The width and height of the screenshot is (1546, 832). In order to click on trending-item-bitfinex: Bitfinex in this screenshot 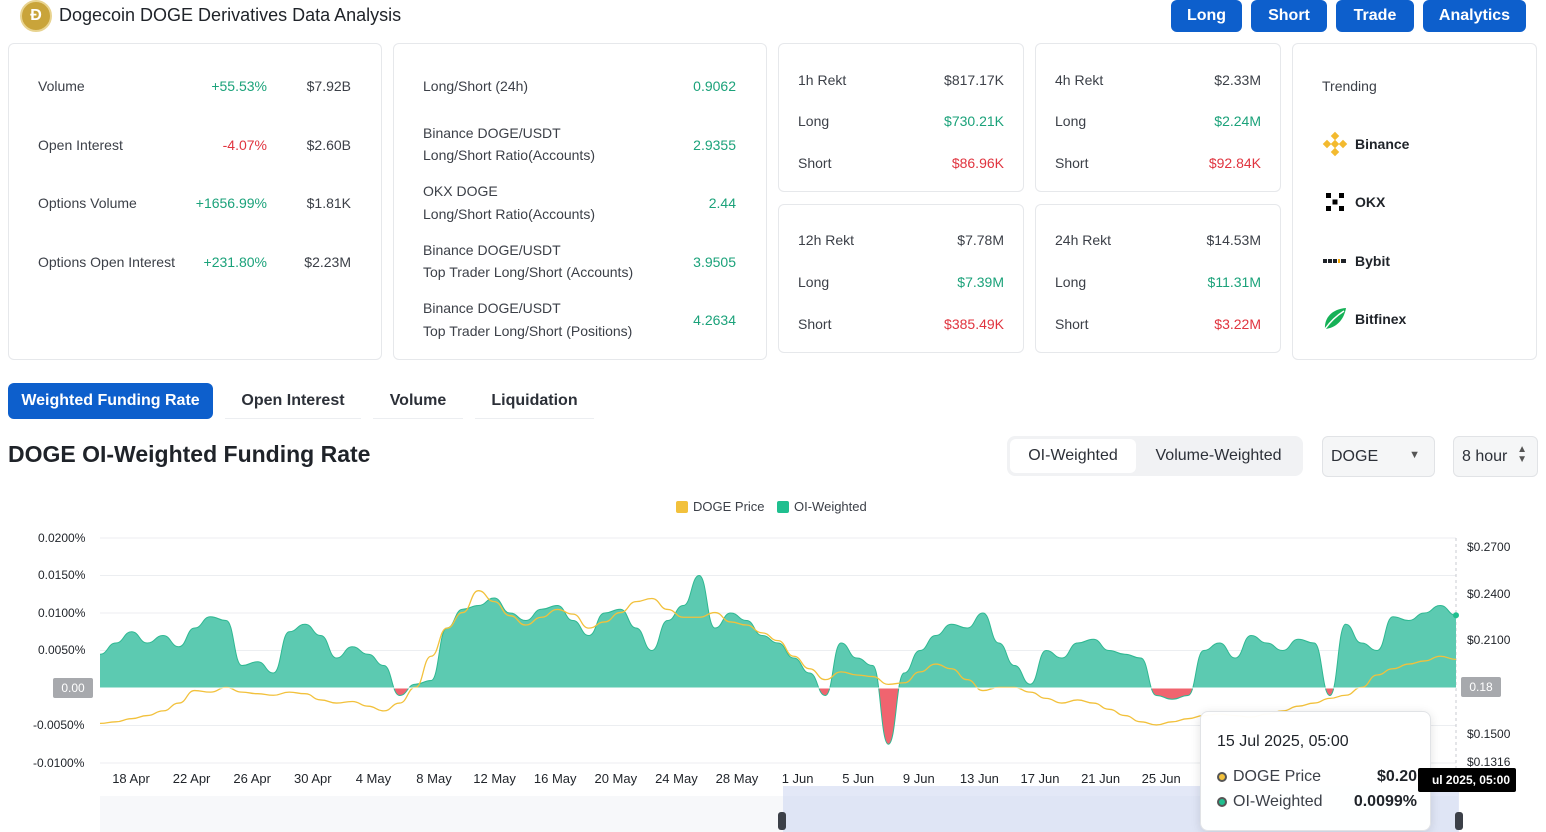, I will do `click(1363, 319)`.